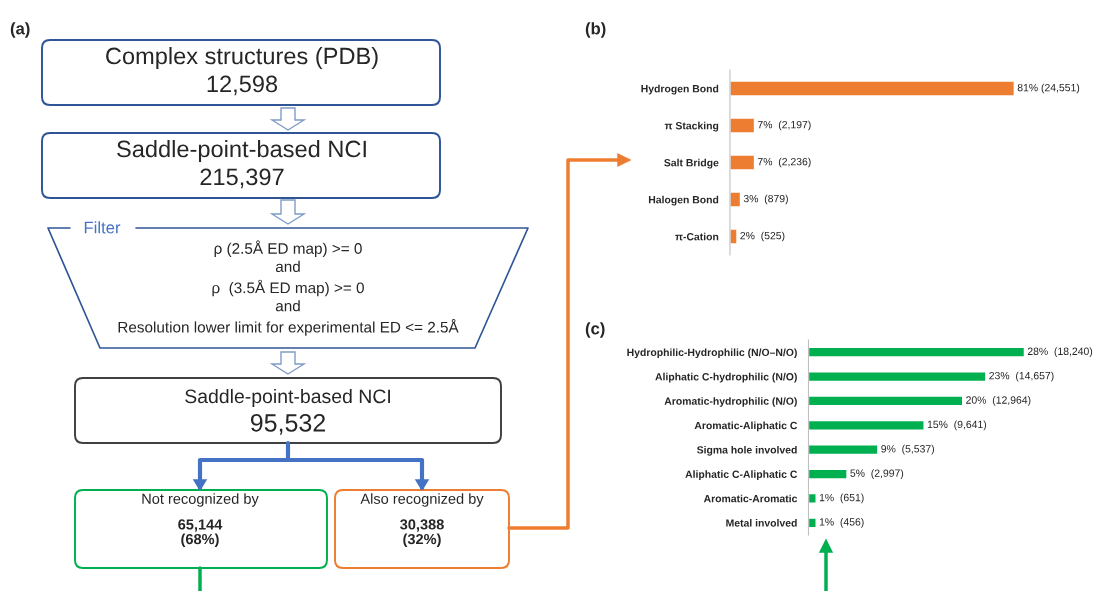  What do you see at coordinates (712, 353) in the screenshot?
I see `y-tick-label: Hydrophilic-Hydrophilic (N/O–N/O)` at bounding box center [712, 353].